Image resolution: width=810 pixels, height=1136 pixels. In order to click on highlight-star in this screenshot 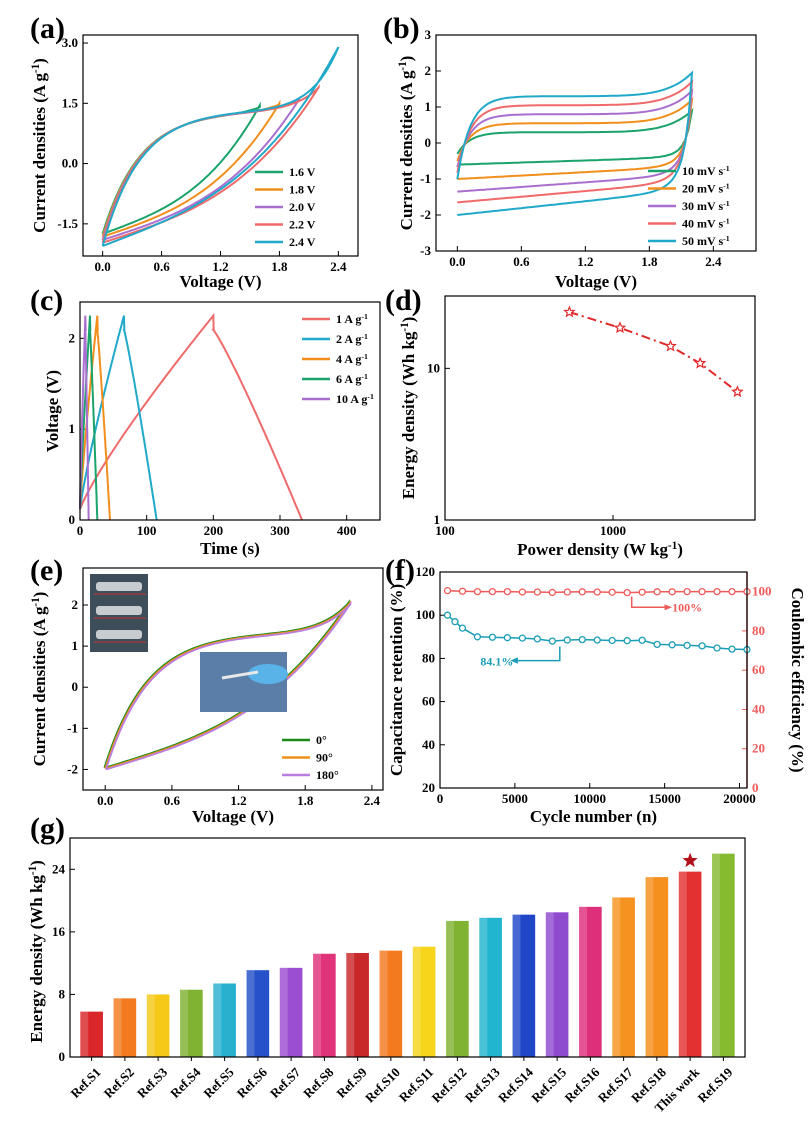, I will do `click(690, 860)`.